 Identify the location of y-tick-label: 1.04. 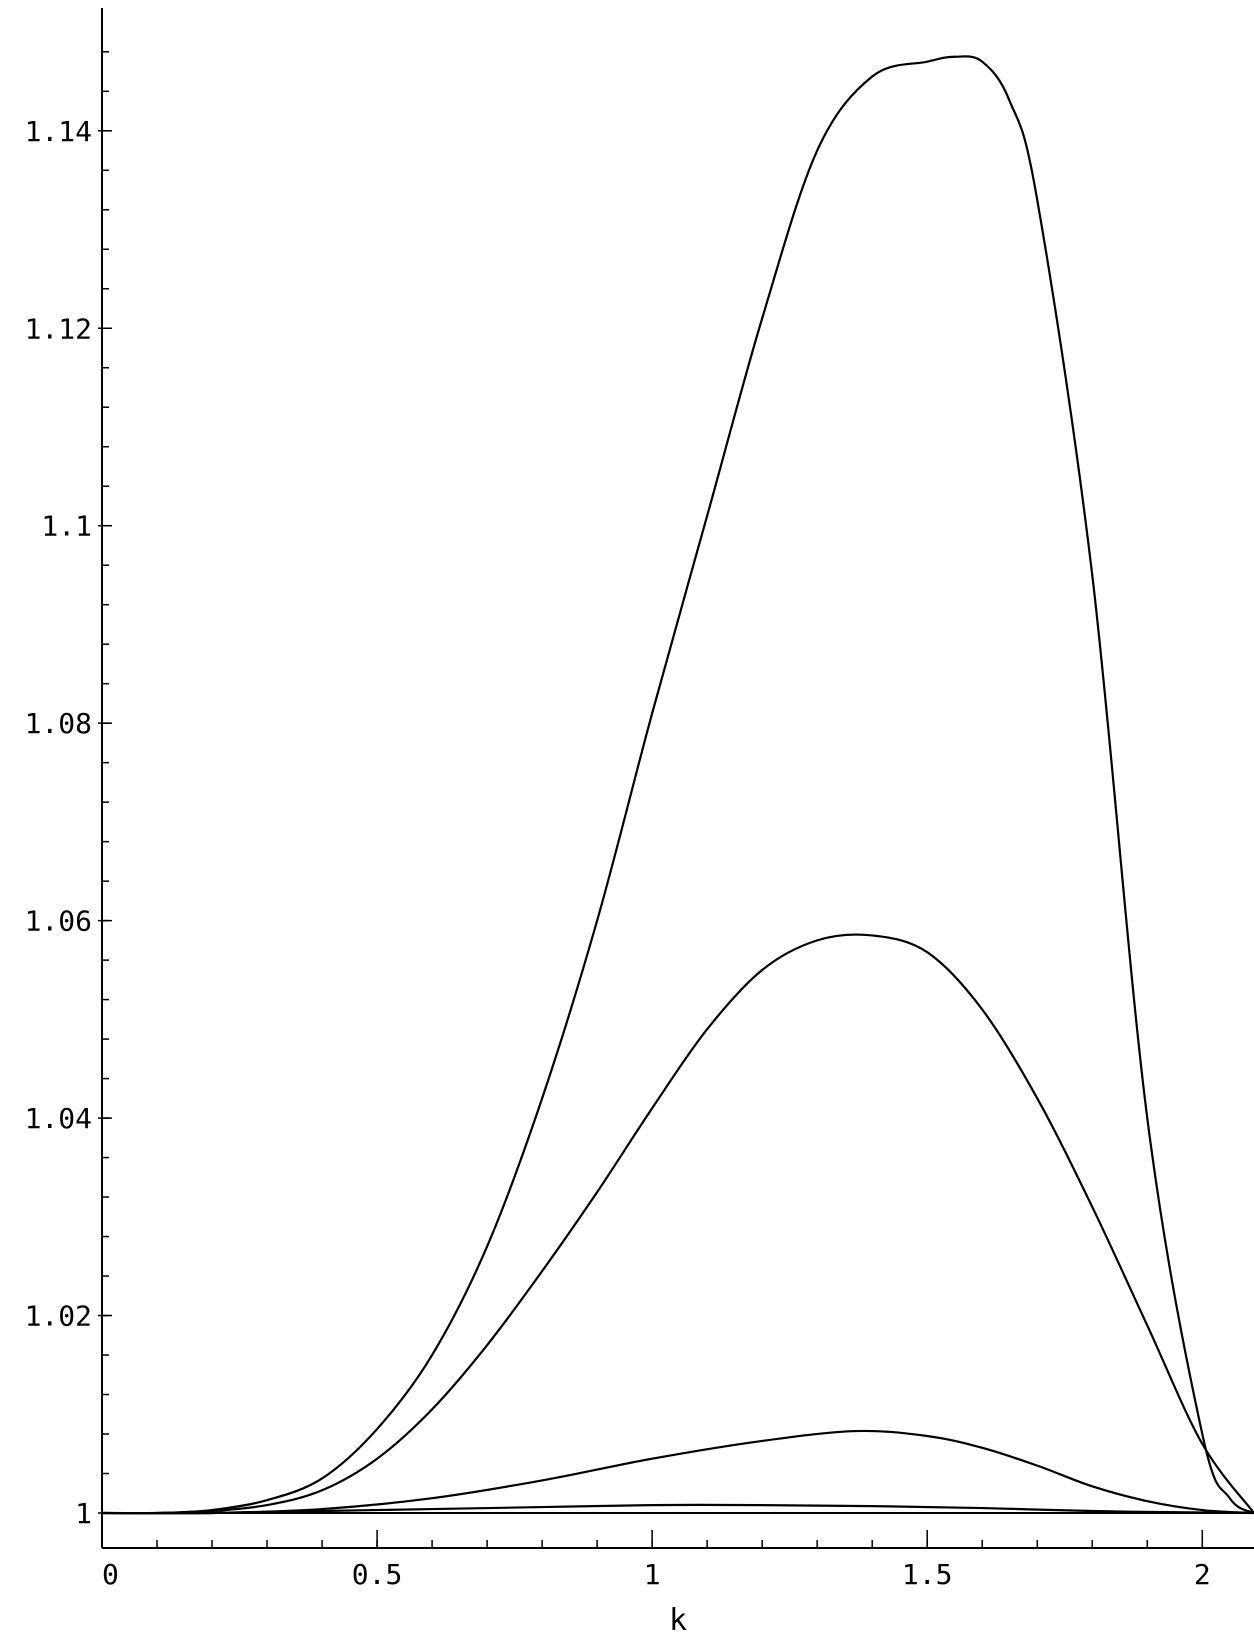
(58, 1118).